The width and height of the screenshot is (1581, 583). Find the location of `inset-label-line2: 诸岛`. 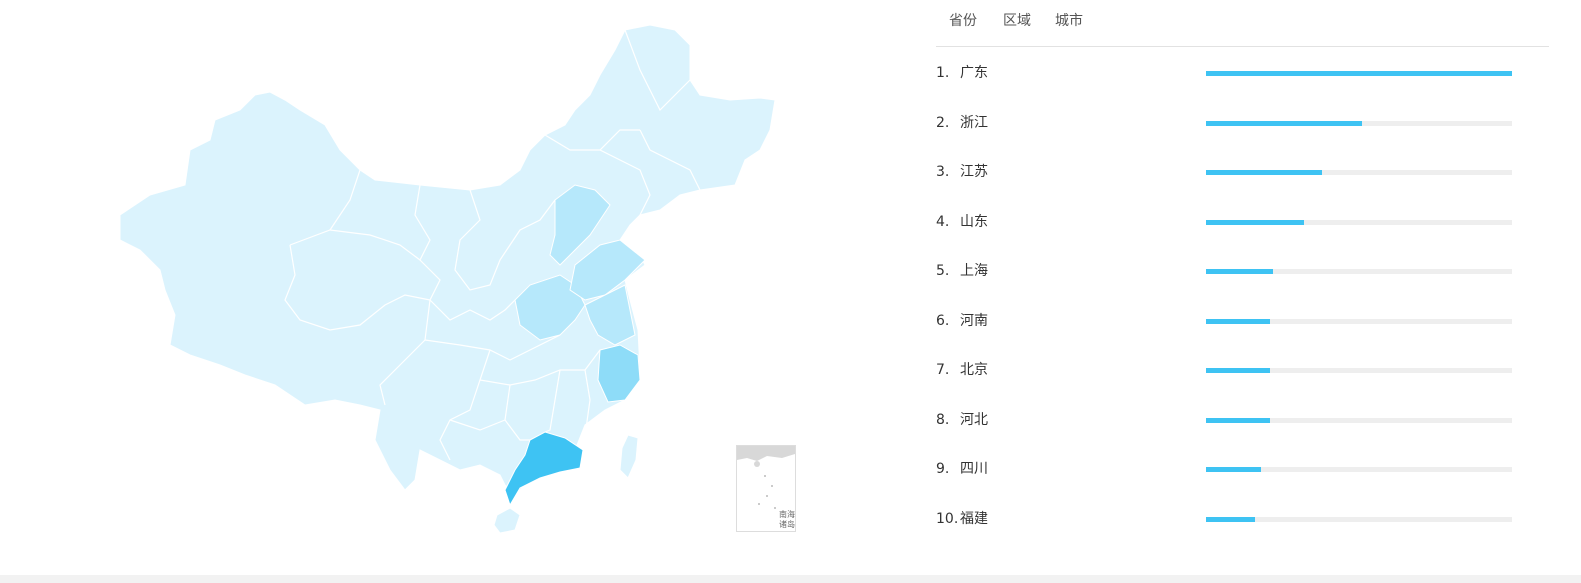

inset-label-line2: 诸岛 is located at coordinates (787, 524).